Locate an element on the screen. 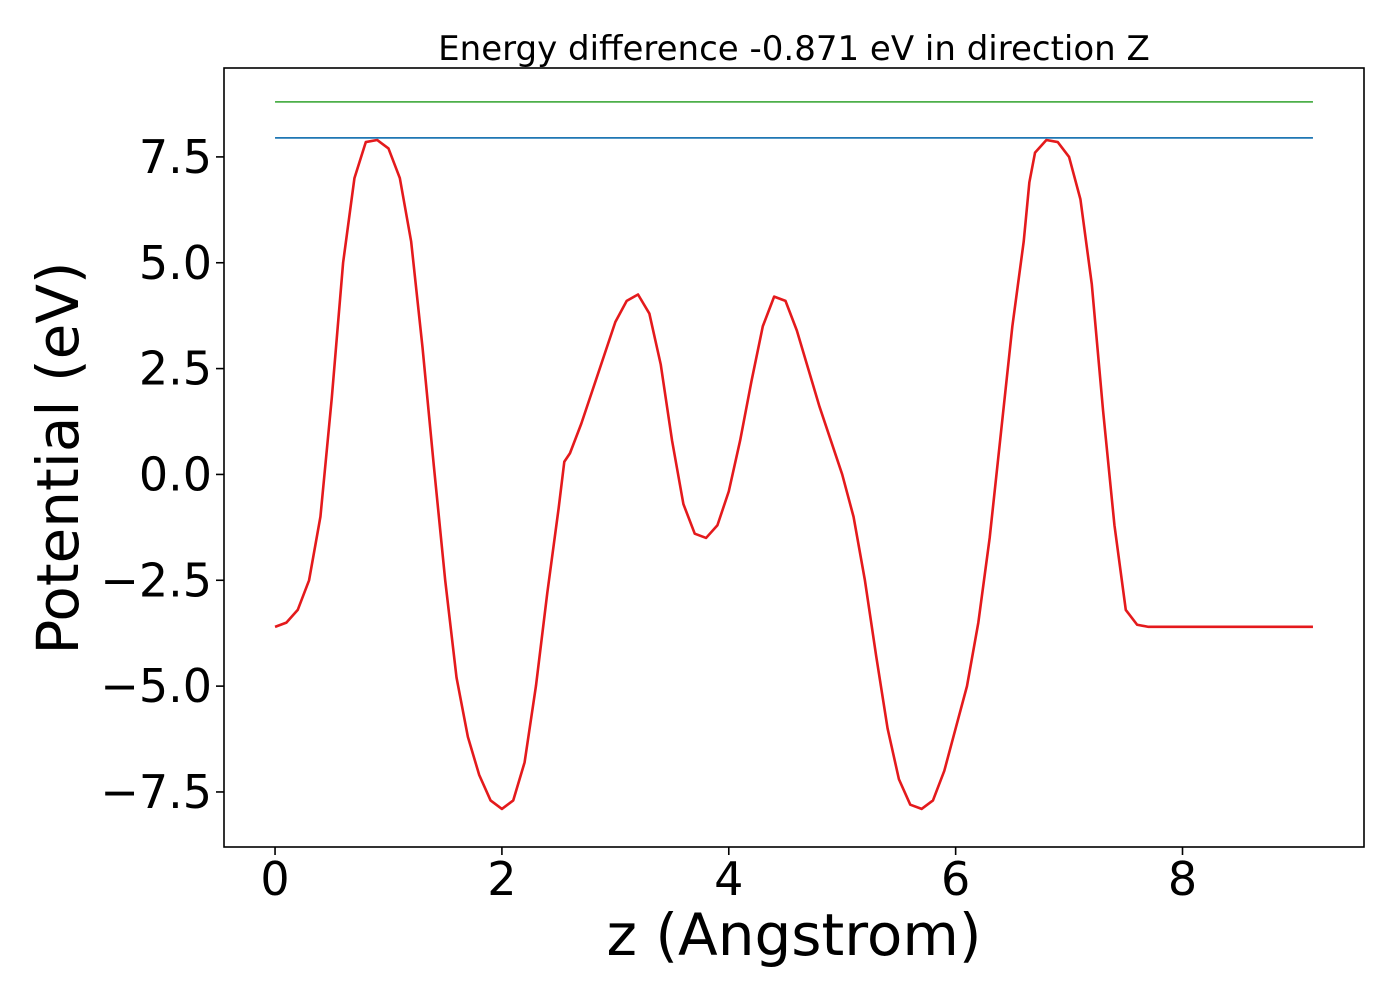 This screenshot has width=1400, height=1000. y-tick-label: −5.0 is located at coordinates (156, 686).